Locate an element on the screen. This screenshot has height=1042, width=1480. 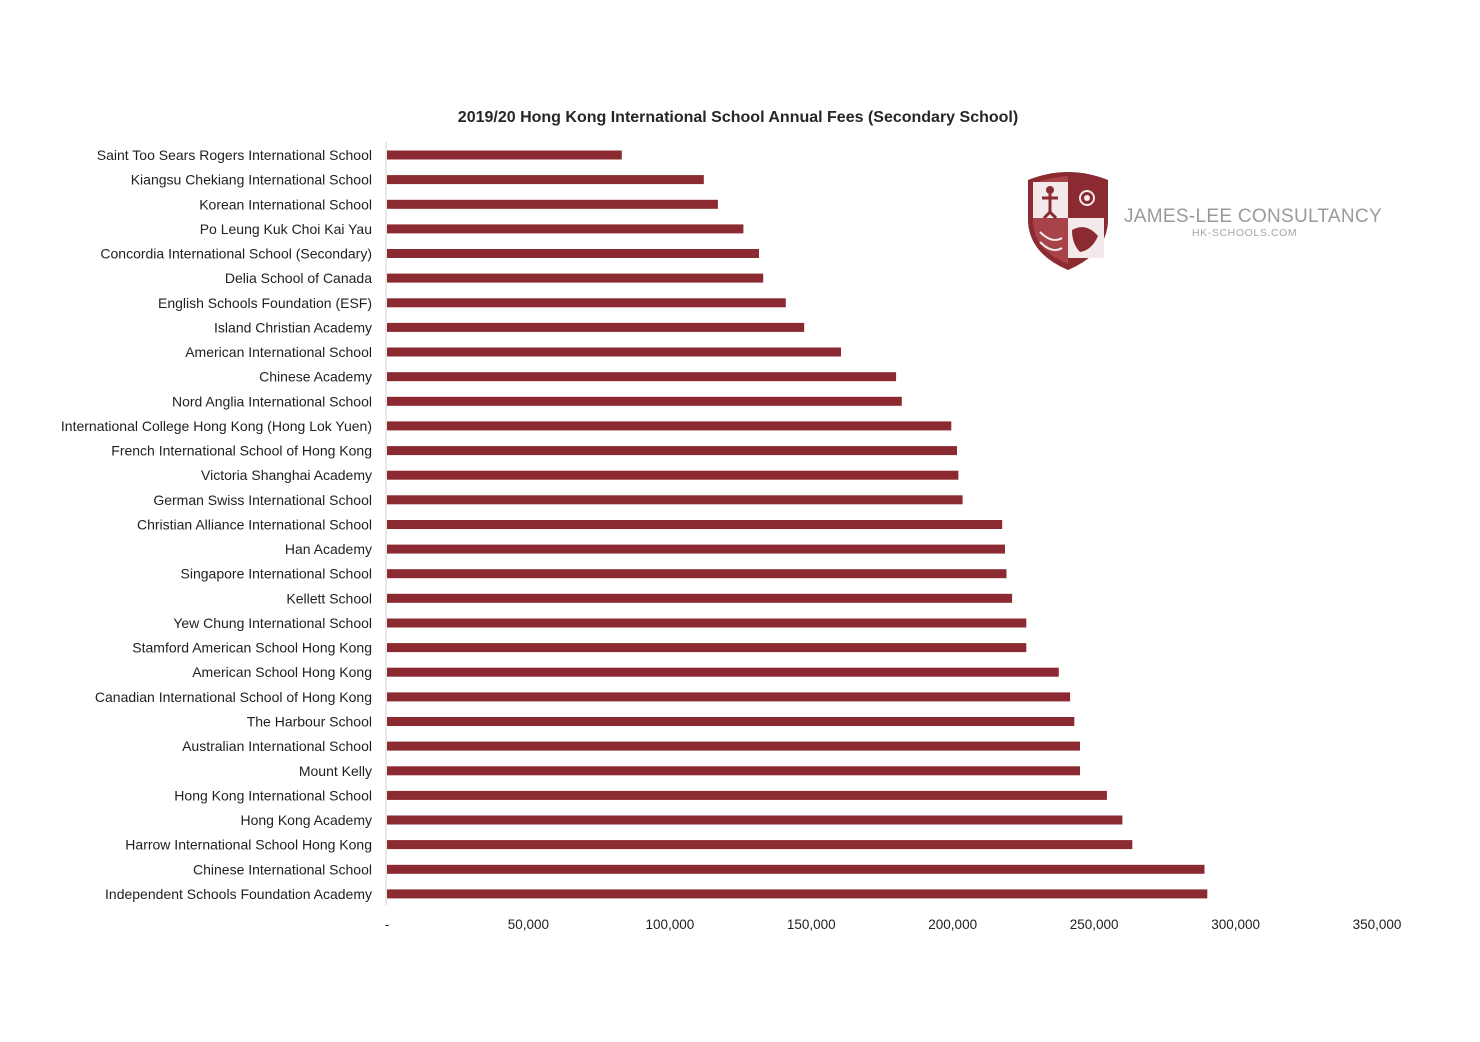
watermark-name: JAMES-LEE CONSULTANCY is located at coordinates (1253, 216).